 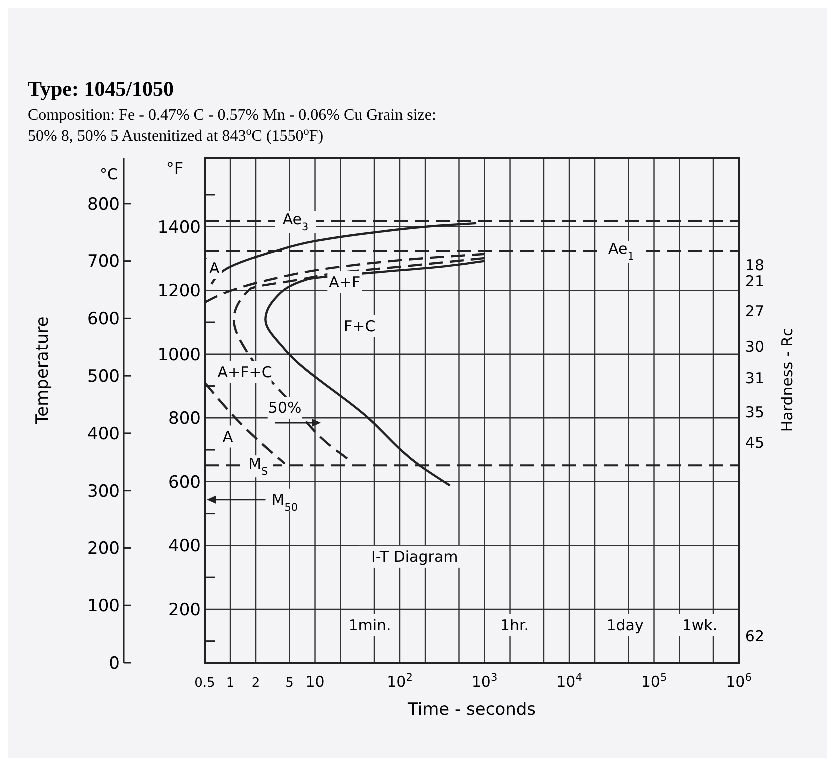 I want to click on annotation: 50%, so click(x=285, y=408).